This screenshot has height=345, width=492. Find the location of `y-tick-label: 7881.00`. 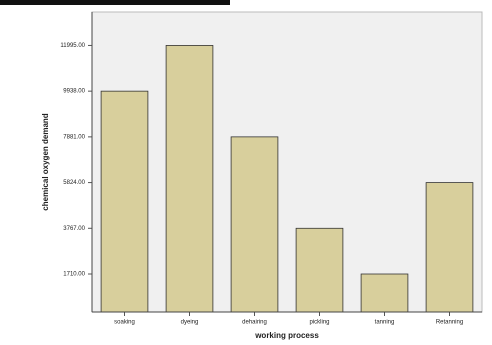

y-tick-label: 7881.00 is located at coordinates (74, 137).